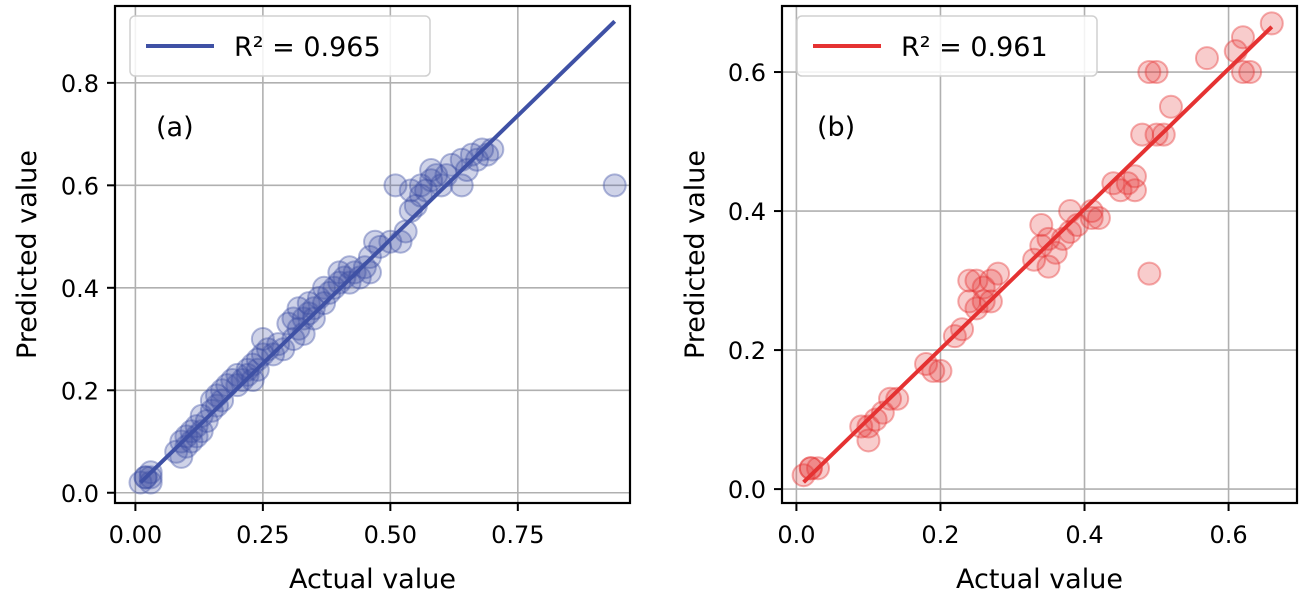 This screenshot has width=1300, height=595. What do you see at coordinates (175, 127) in the screenshot?
I see `panel-label: (a)` at bounding box center [175, 127].